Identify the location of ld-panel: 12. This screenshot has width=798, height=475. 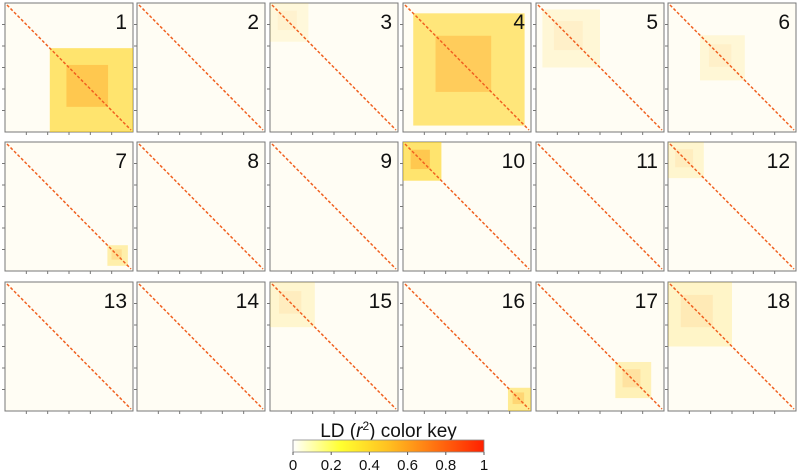
(731, 207).